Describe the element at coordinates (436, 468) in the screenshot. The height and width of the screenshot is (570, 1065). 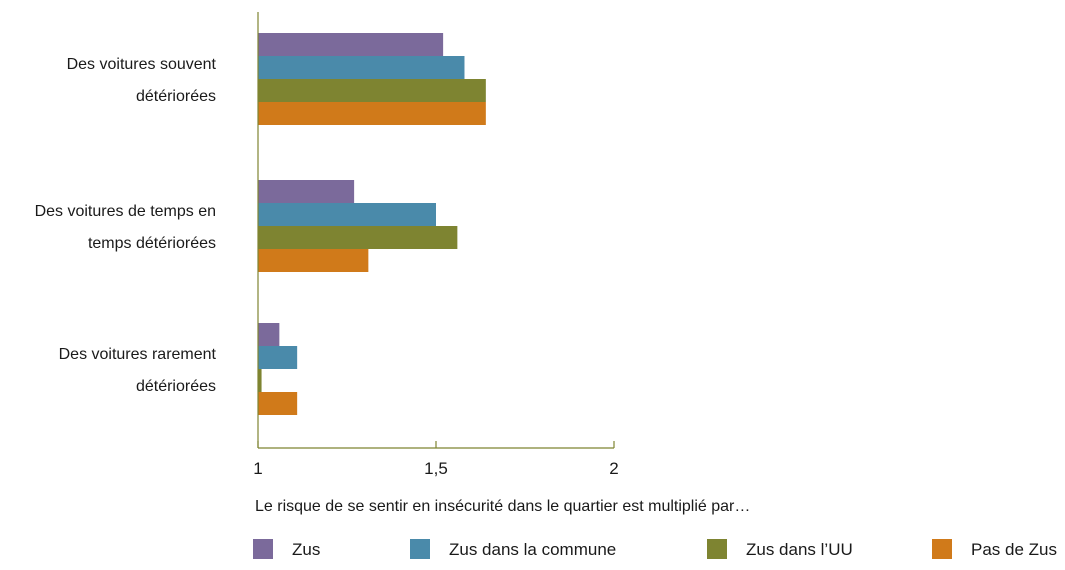
I see `x-tick-label: 1,5` at that location.